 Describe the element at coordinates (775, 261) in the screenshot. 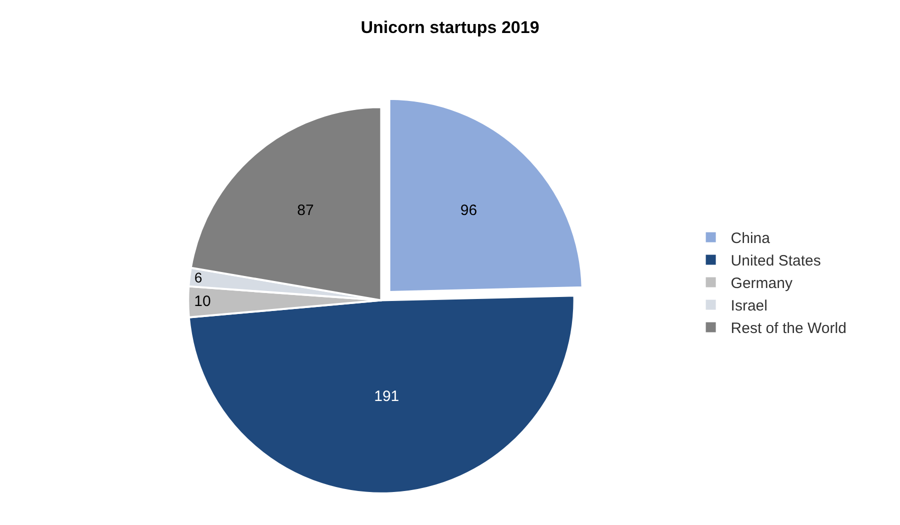

I see `legend-label: United States` at that location.